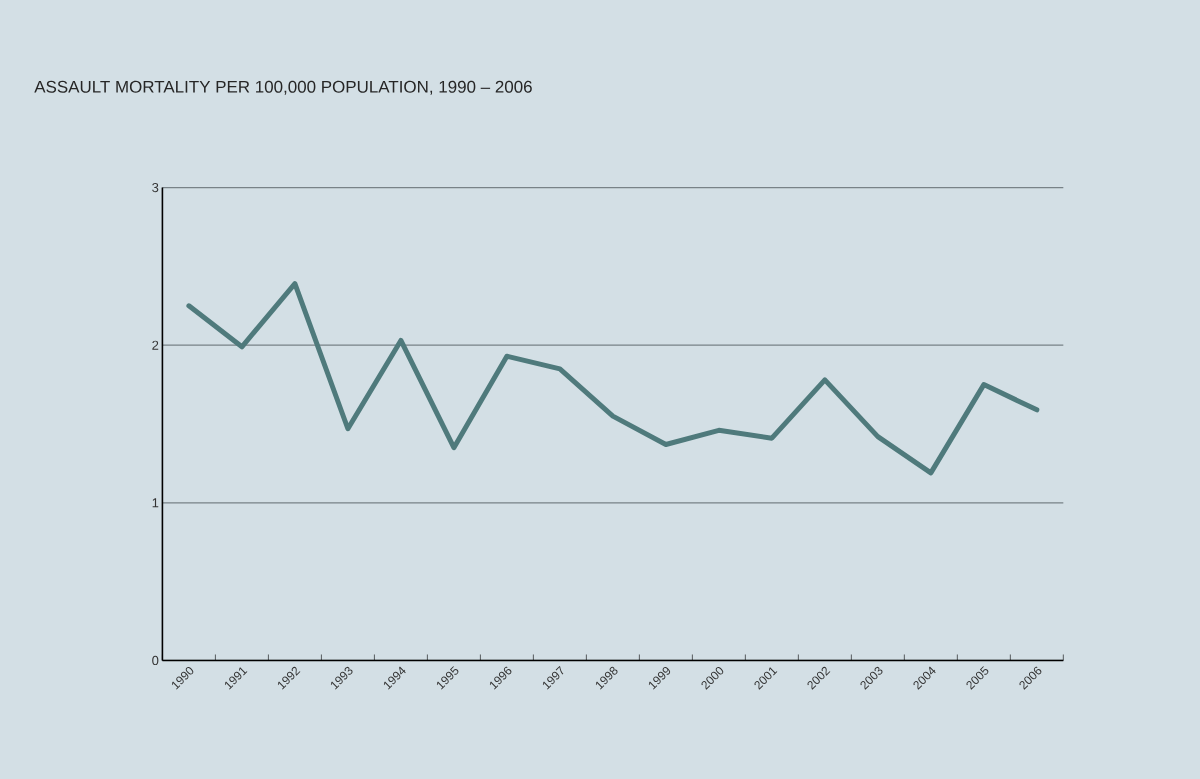 This screenshot has width=1200, height=779. I want to click on y-tick-label: 3, so click(155, 187).